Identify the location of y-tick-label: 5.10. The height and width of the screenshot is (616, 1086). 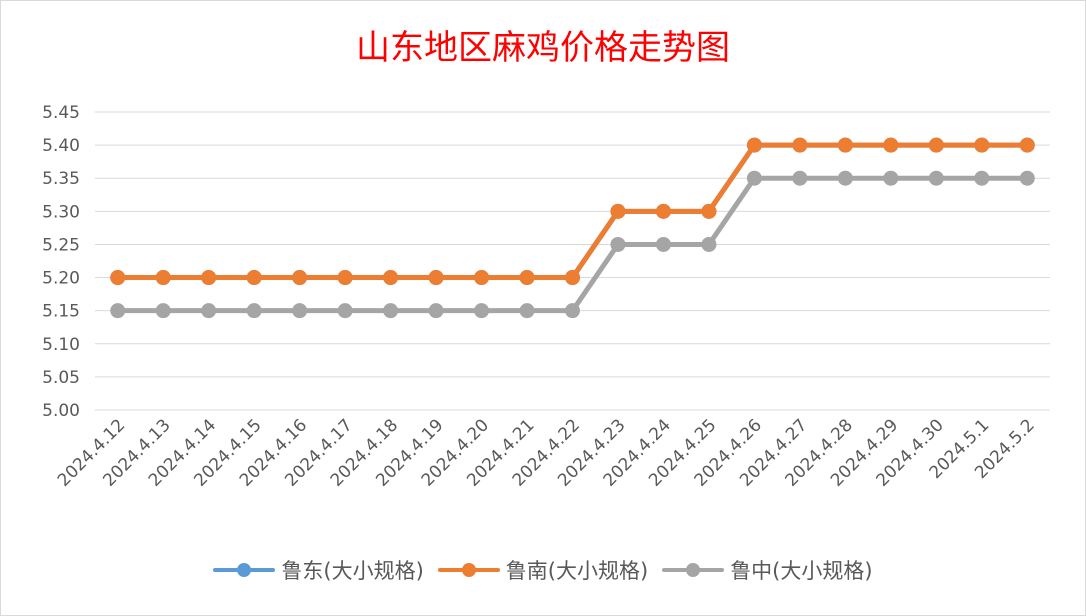
(61, 345).